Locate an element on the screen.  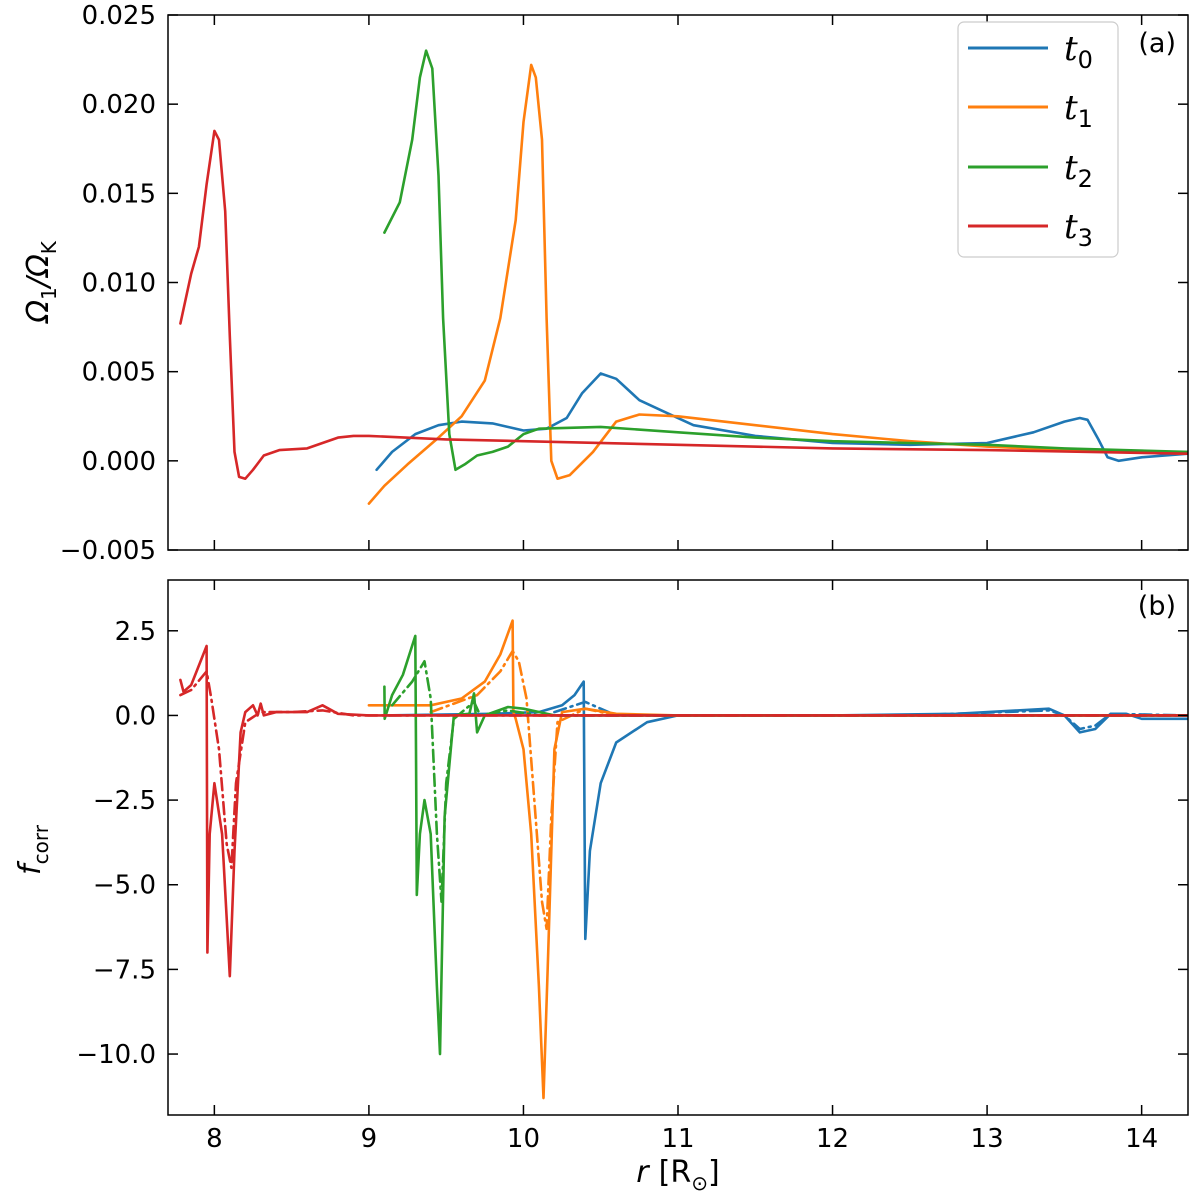
series-line-t2-dashdot is located at coordinates (789, 781).